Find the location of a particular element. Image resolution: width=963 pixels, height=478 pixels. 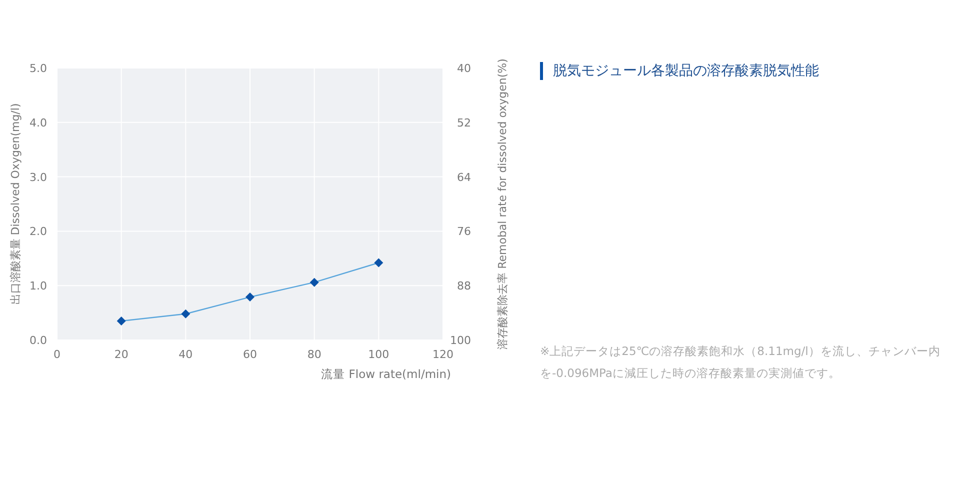

x-tick-label: 0 is located at coordinates (57, 354).